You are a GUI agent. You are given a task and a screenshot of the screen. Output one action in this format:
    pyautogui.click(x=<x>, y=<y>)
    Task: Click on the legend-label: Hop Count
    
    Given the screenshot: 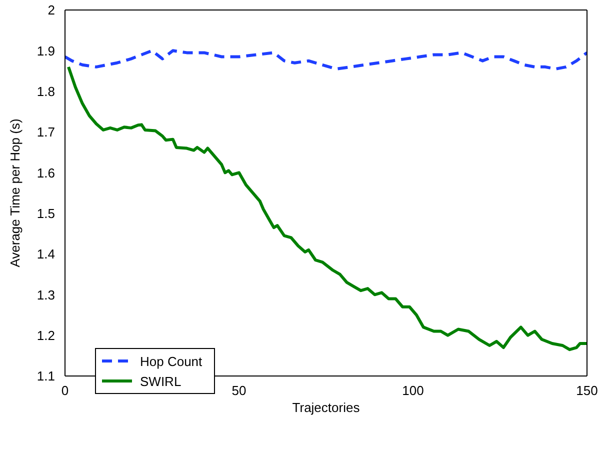 What is the action you would take?
    pyautogui.click(x=171, y=361)
    